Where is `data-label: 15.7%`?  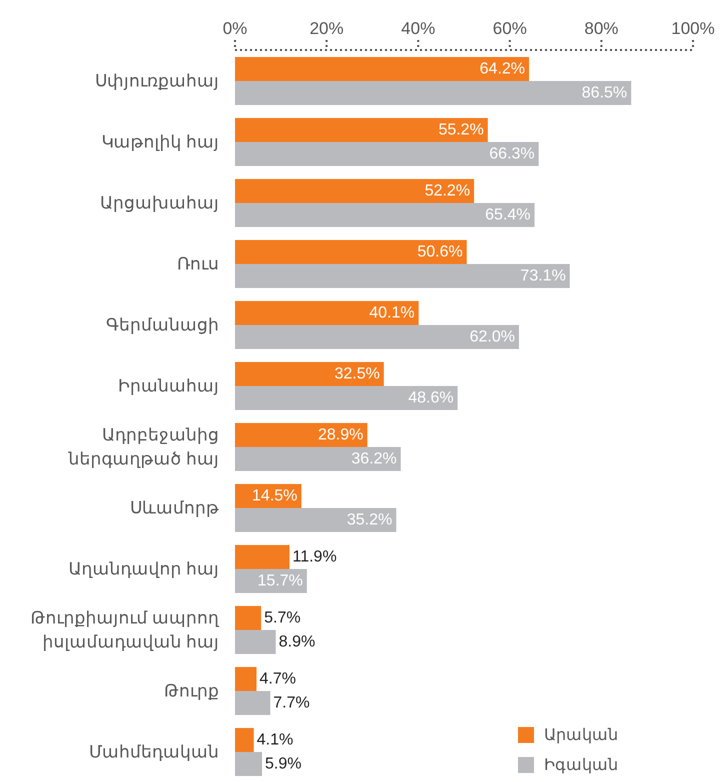
data-label: 15.7% is located at coordinates (280, 581).